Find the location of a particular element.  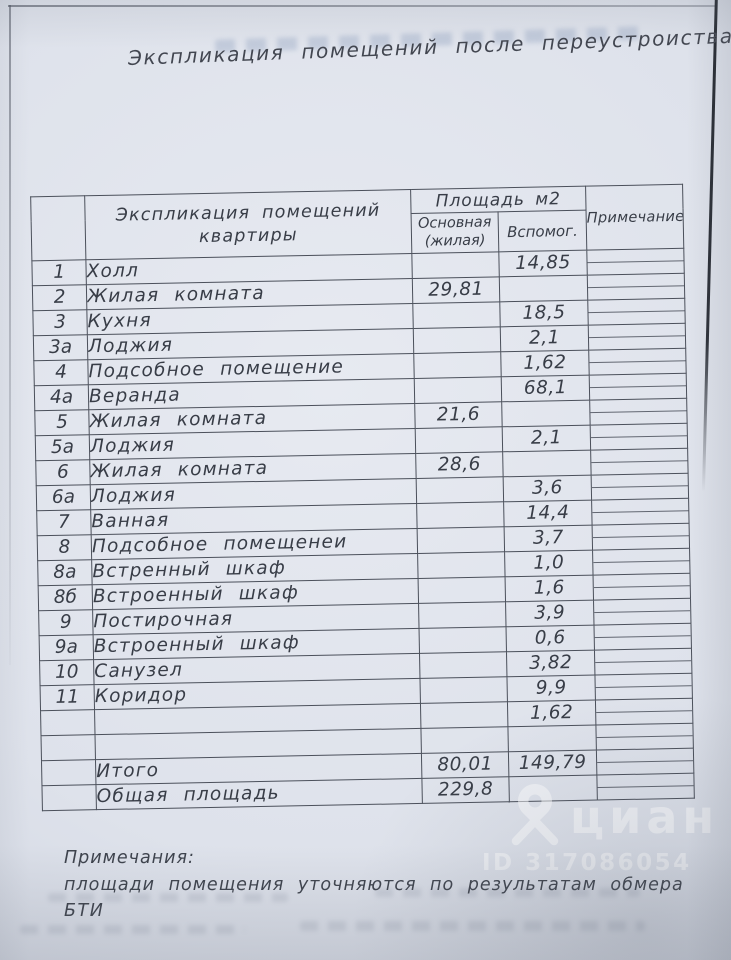

cell-number: 4а is located at coordinates (61, 397).